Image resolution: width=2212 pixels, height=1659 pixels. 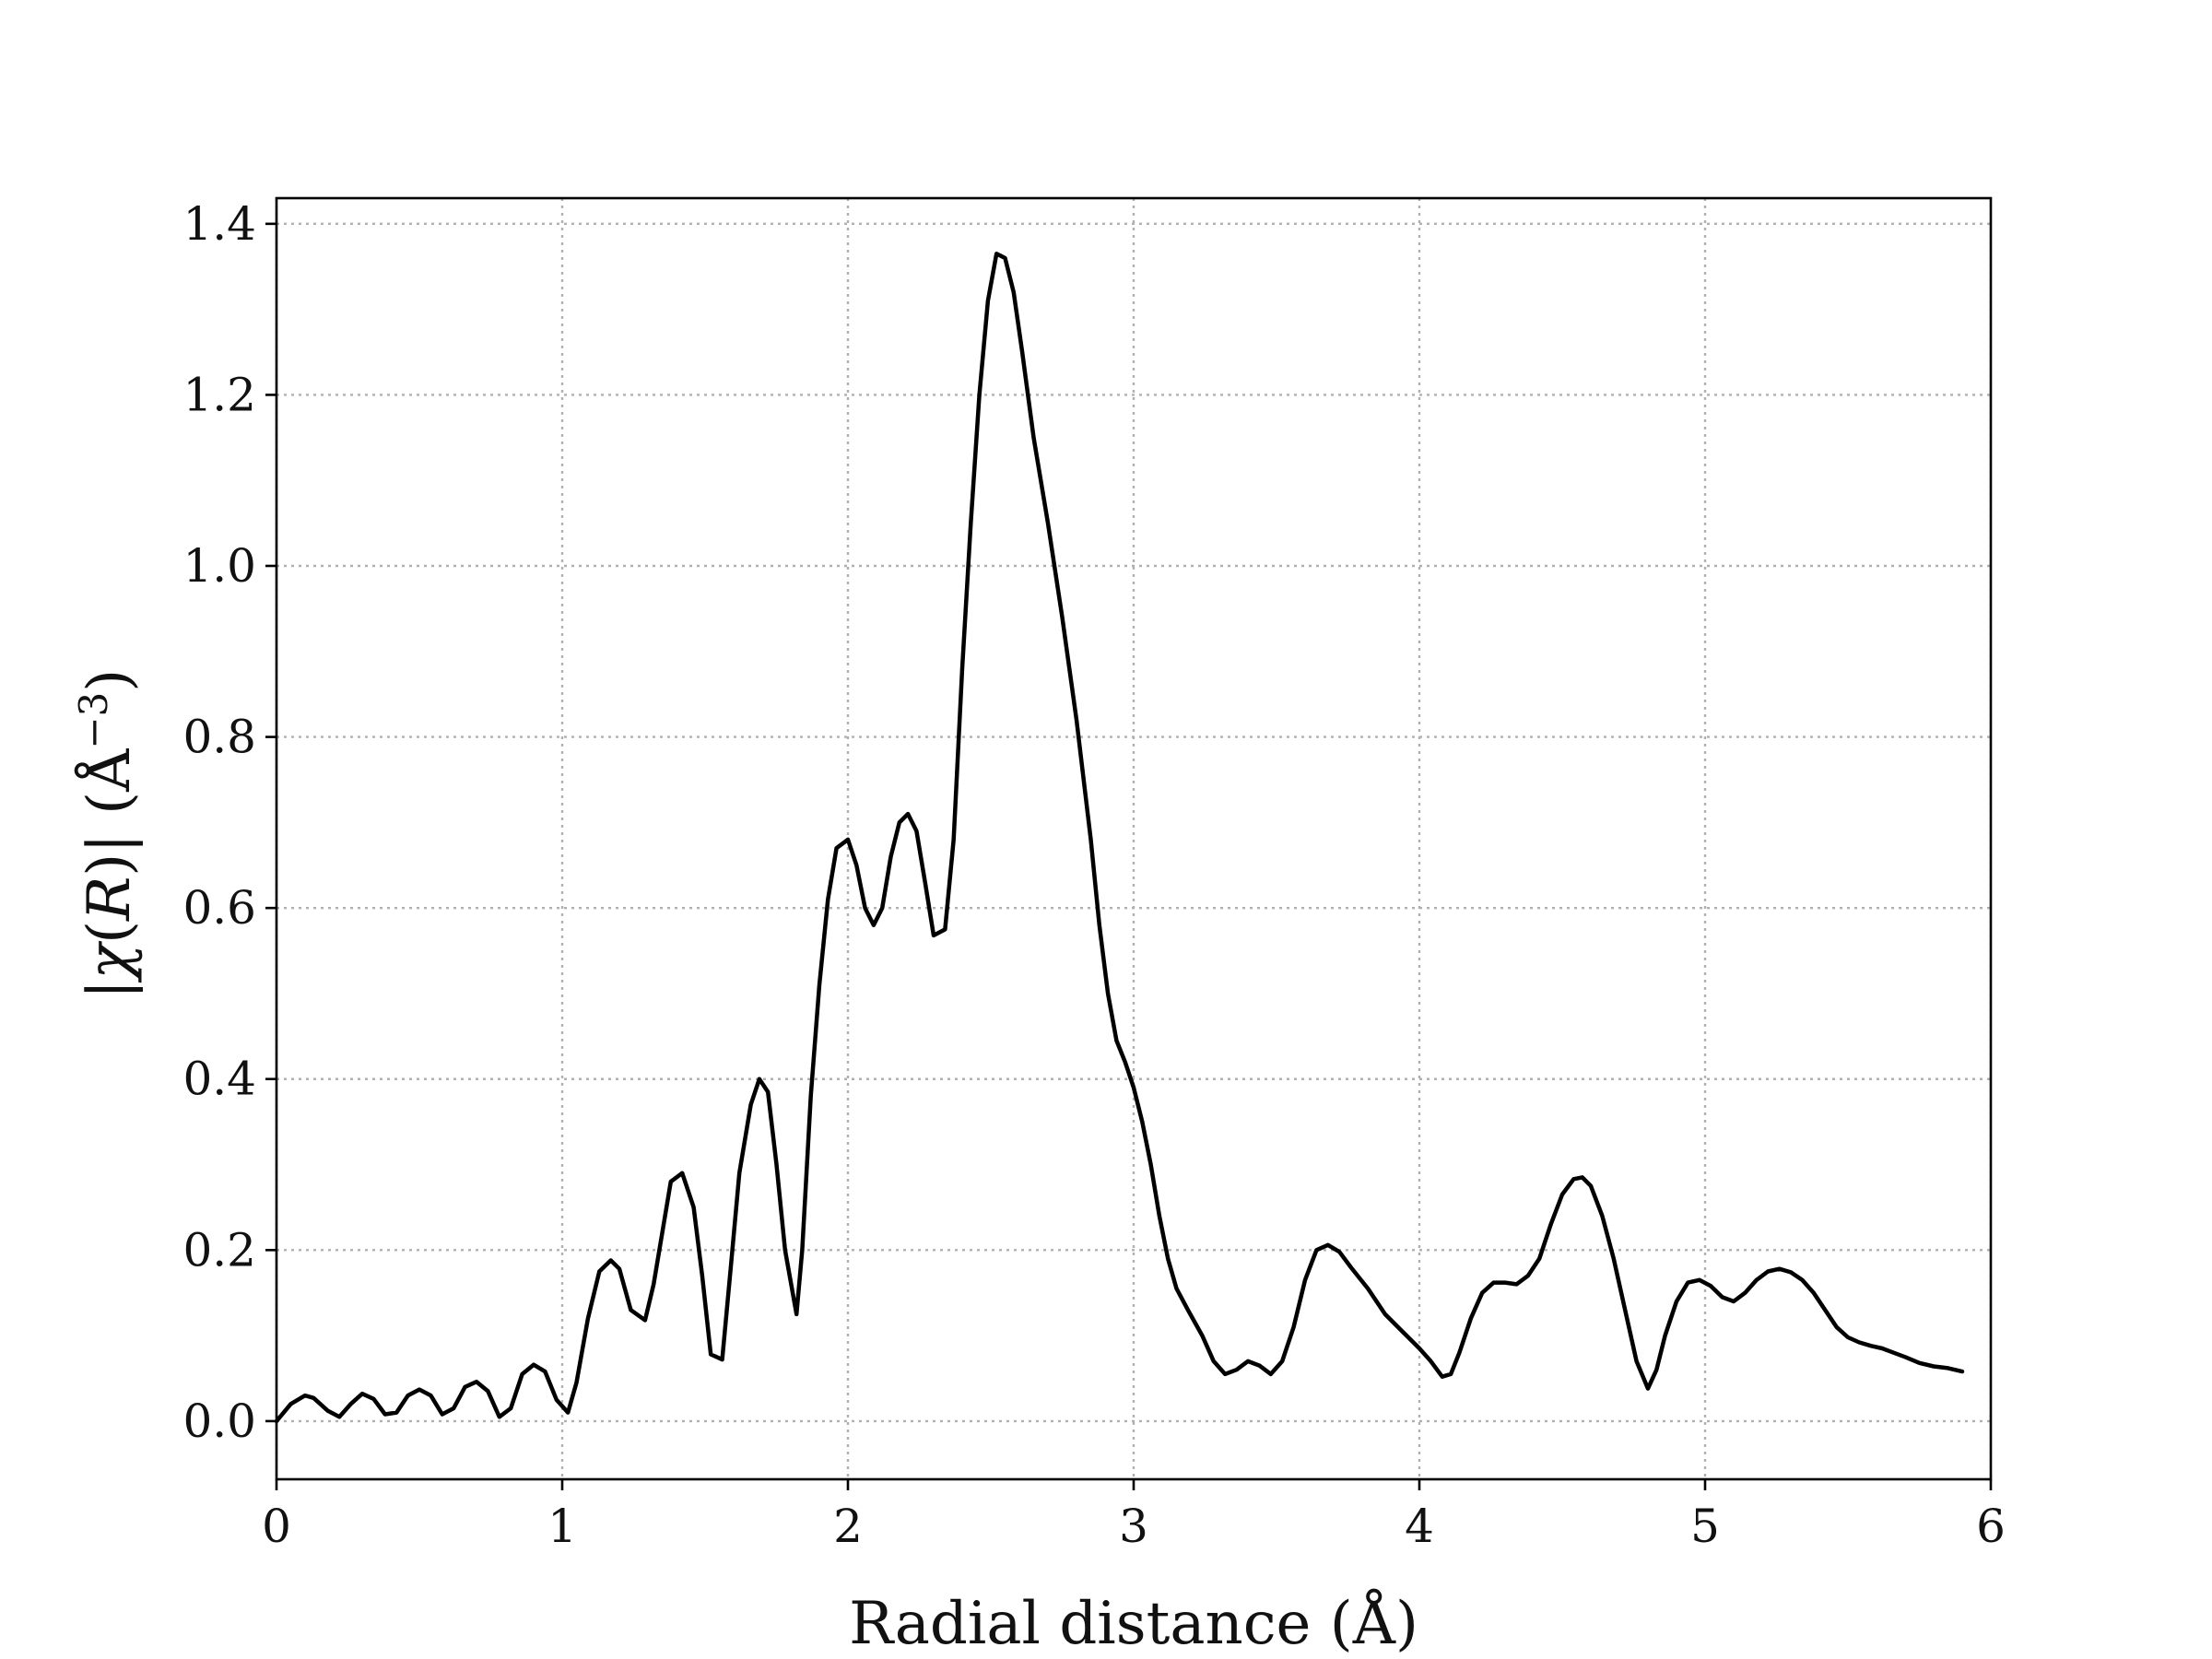 I want to click on y-tick-label: 0.6, so click(x=219, y=908).